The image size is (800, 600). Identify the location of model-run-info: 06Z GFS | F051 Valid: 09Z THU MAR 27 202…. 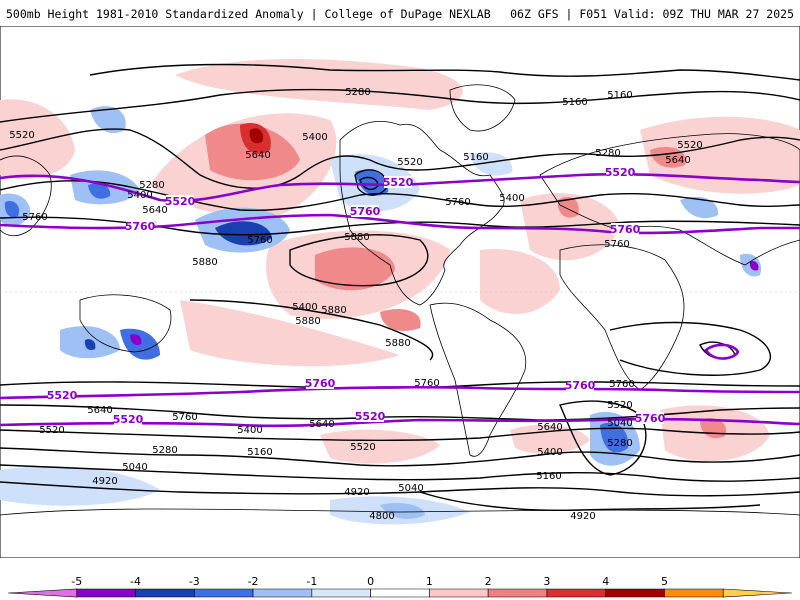
(652, 14).